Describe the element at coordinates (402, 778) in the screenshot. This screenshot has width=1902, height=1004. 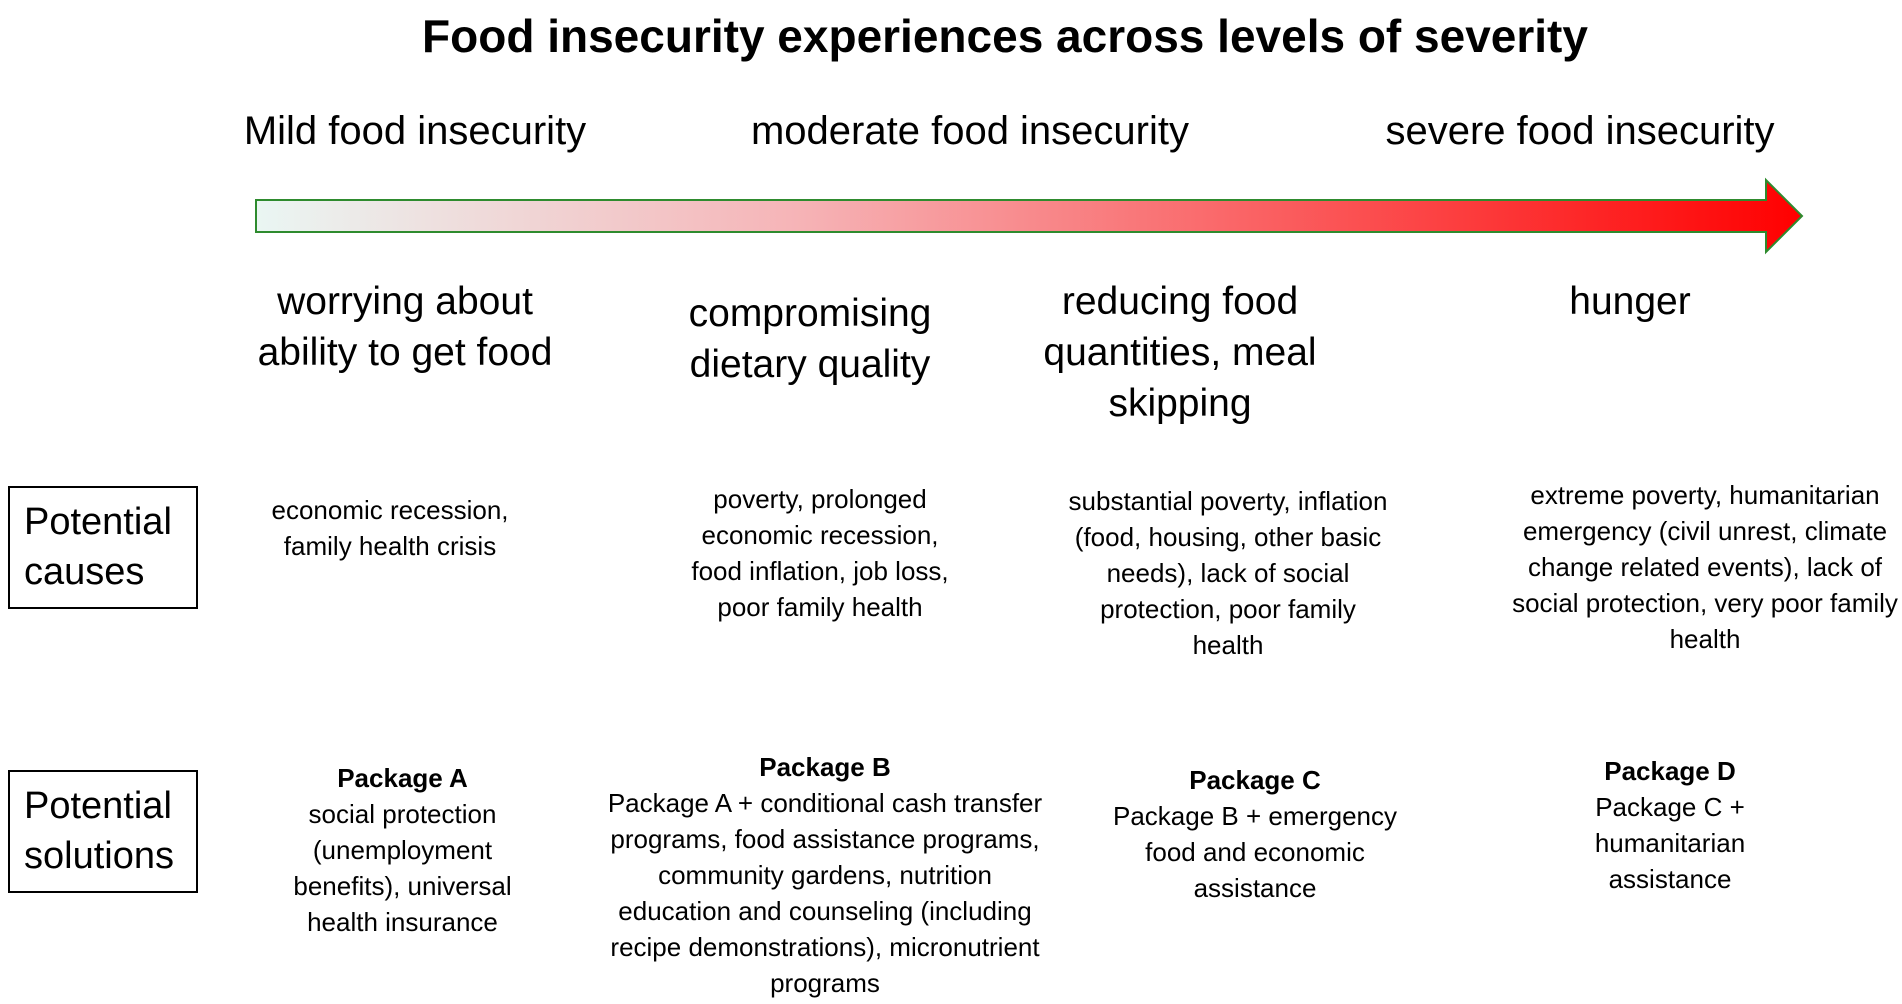
I see `package-a-title: Package A` at that location.